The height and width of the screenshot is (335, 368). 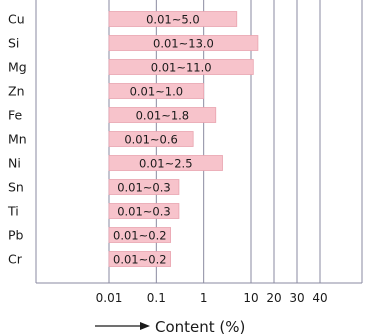 I want to click on bar-value-label: 0.01~1.8, so click(x=163, y=116).